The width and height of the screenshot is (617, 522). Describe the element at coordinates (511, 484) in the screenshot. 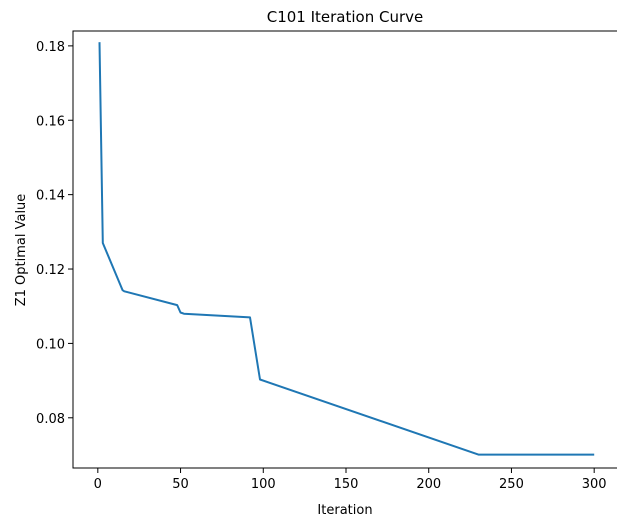

I see `x-tick-label: 250` at that location.